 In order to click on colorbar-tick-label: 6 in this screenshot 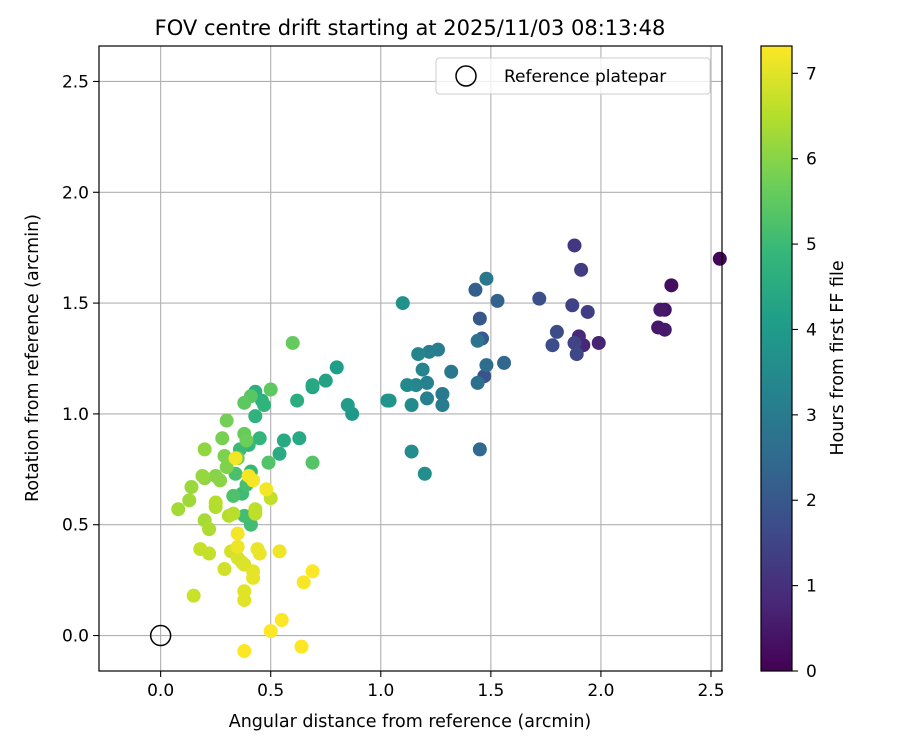, I will do `click(811, 160)`.